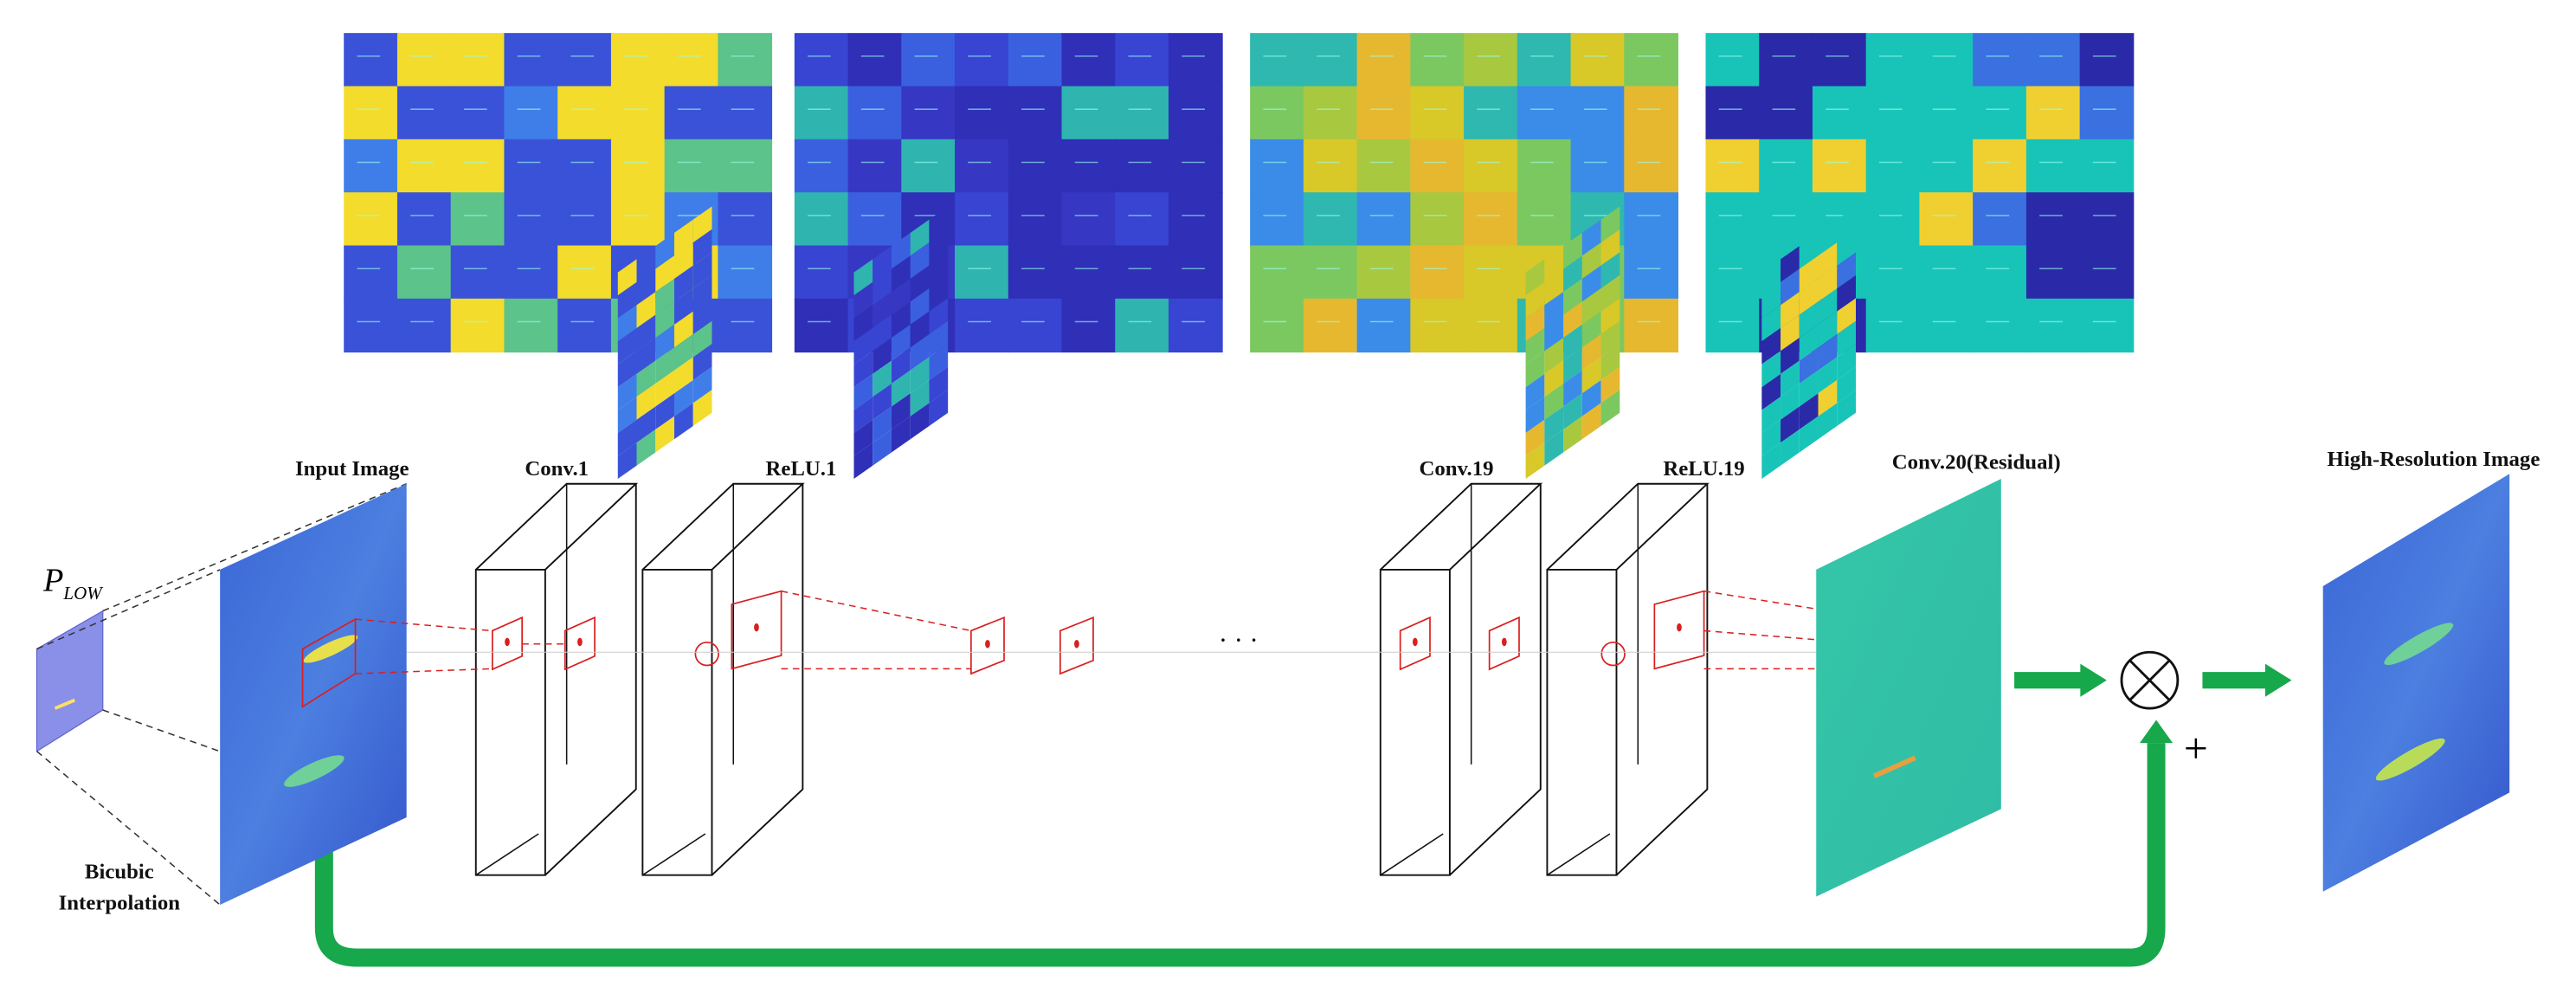 This screenshot has width=2576, height=994. I want to click on projection, so click(876, 611).